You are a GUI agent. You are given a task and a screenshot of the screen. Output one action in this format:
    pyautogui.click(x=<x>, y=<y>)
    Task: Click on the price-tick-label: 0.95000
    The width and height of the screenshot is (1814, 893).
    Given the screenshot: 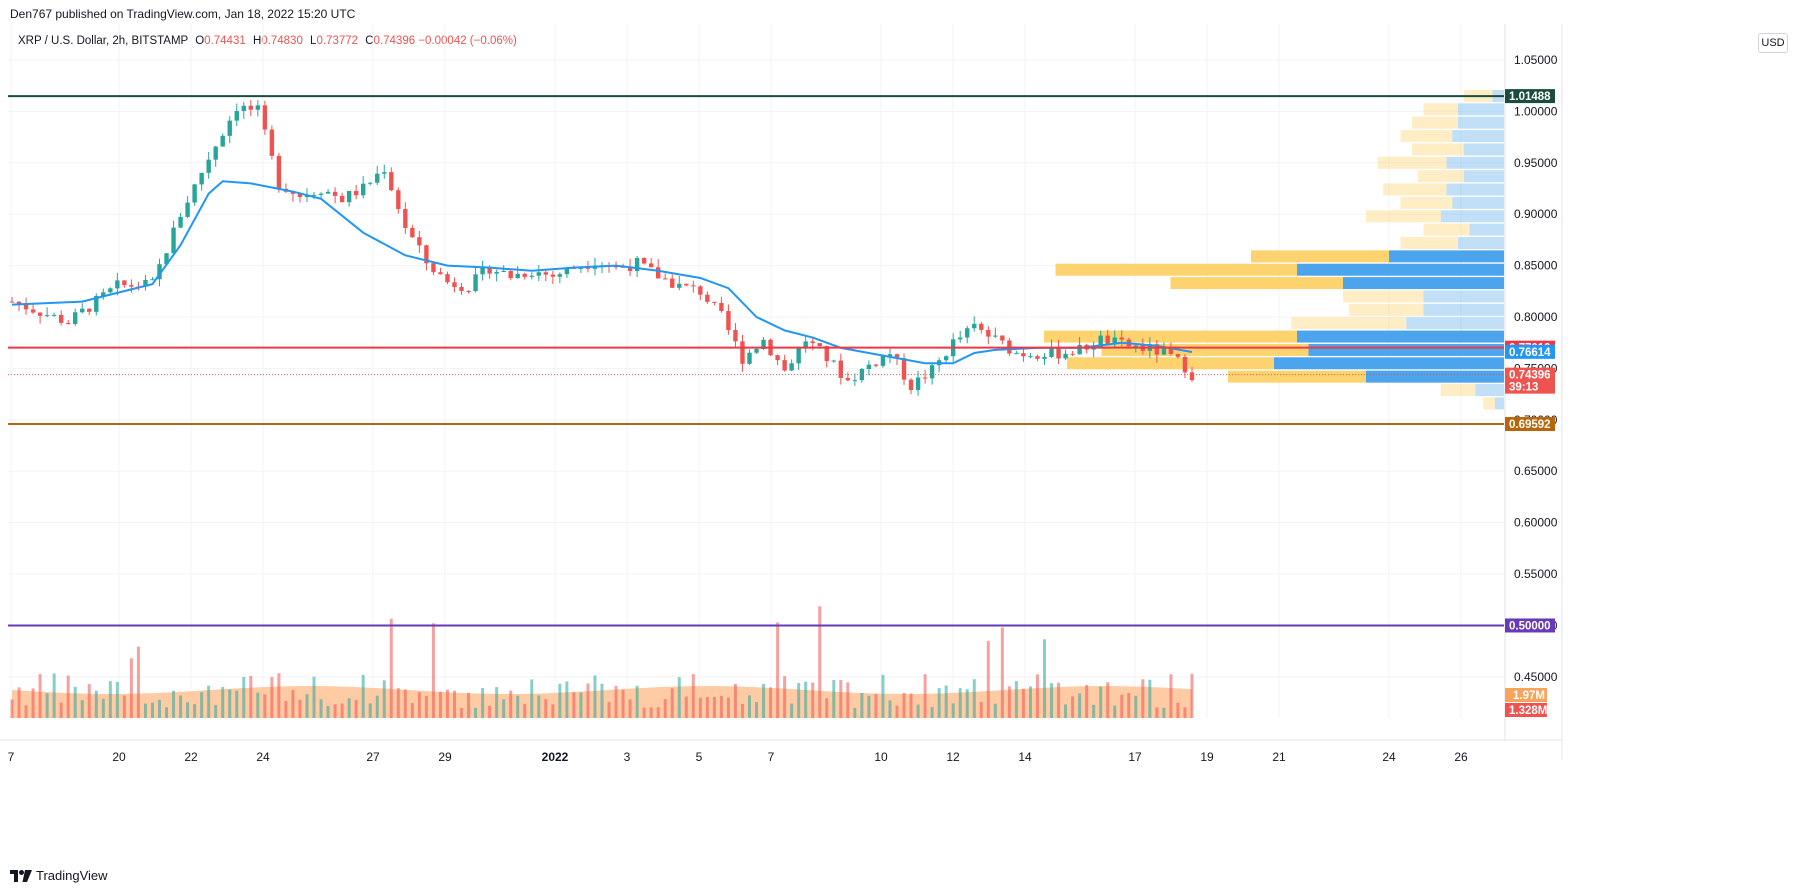 What is the action you would take?
    pyautogui.click(x=1536, y=163)
    